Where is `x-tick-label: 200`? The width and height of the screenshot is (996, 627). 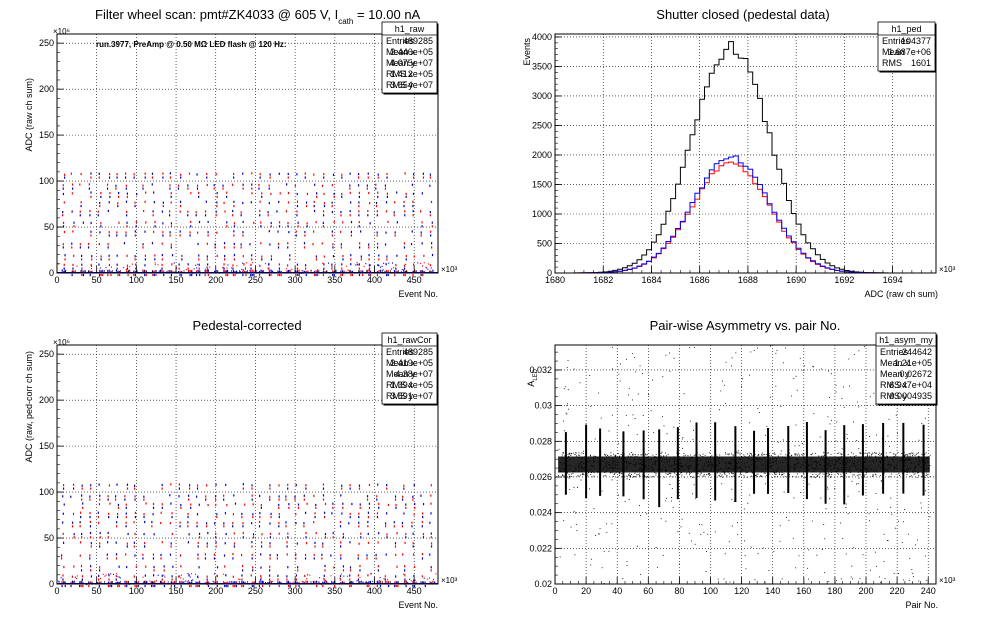 x-tick-label: 200 is located at coordinates (215, 591).